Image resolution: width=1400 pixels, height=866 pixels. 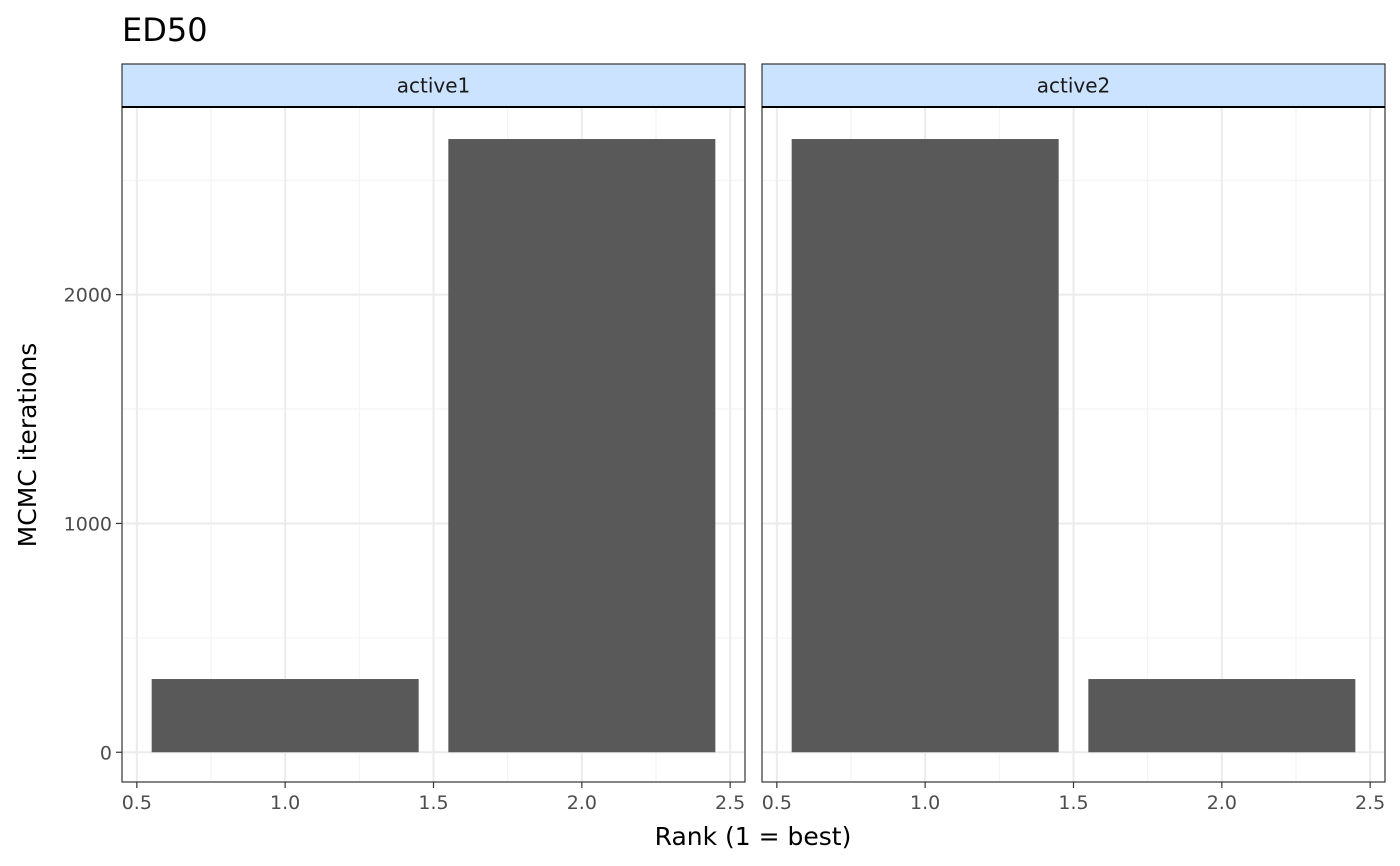 I want to click on y-axis: 0 1000 2000, so click(x=93, y=524).